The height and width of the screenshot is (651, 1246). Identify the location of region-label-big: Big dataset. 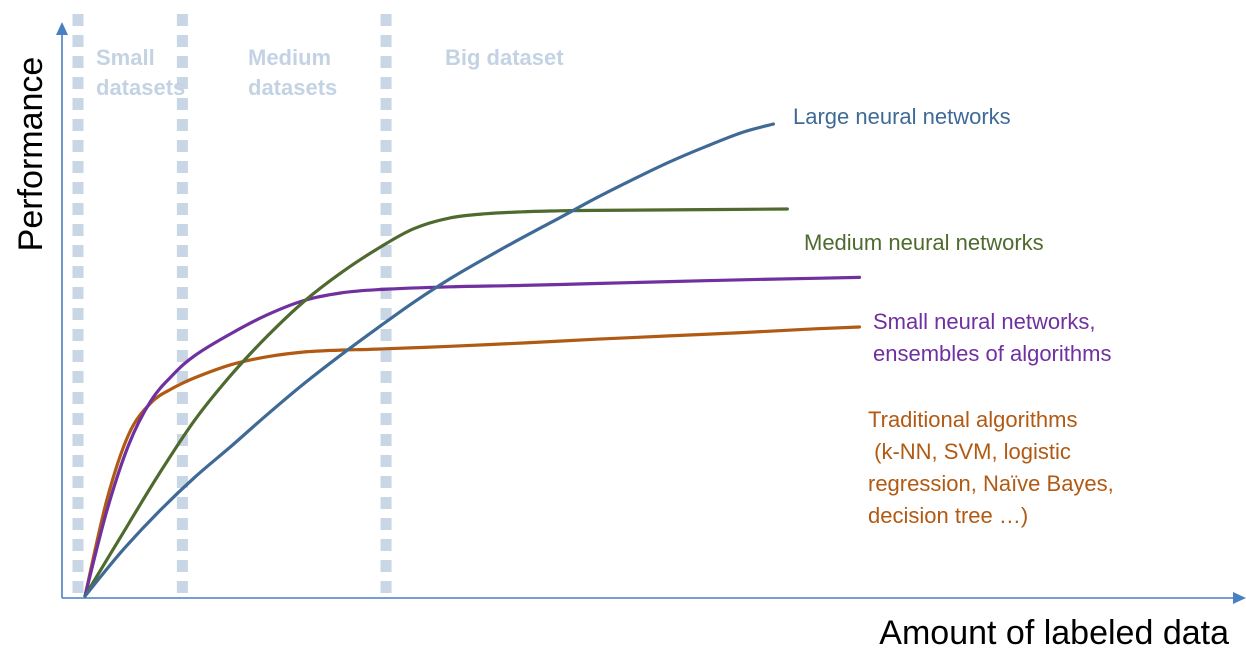
(504, 57).